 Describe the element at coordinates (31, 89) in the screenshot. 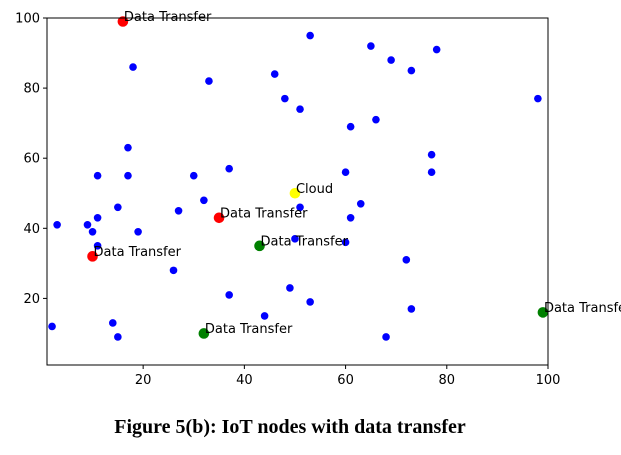

I see `y-tick-label: 80` at that location.